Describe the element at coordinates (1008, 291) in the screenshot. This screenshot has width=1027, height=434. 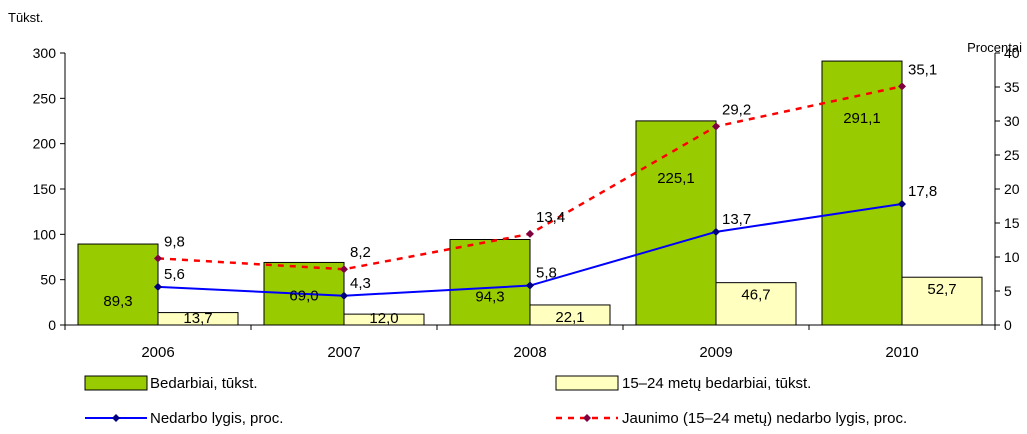
I see `right-tick-label: 5` at that location.